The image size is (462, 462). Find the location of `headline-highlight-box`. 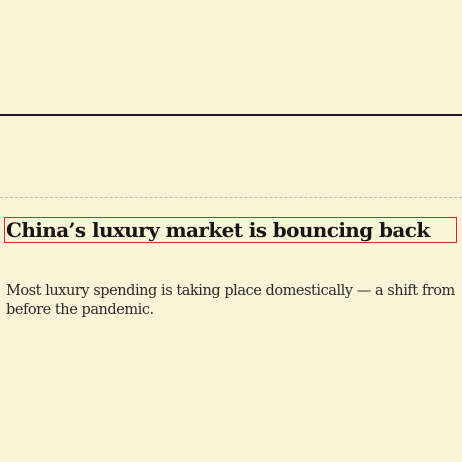

headline-highlight-box is located at coordinates (230, 230).